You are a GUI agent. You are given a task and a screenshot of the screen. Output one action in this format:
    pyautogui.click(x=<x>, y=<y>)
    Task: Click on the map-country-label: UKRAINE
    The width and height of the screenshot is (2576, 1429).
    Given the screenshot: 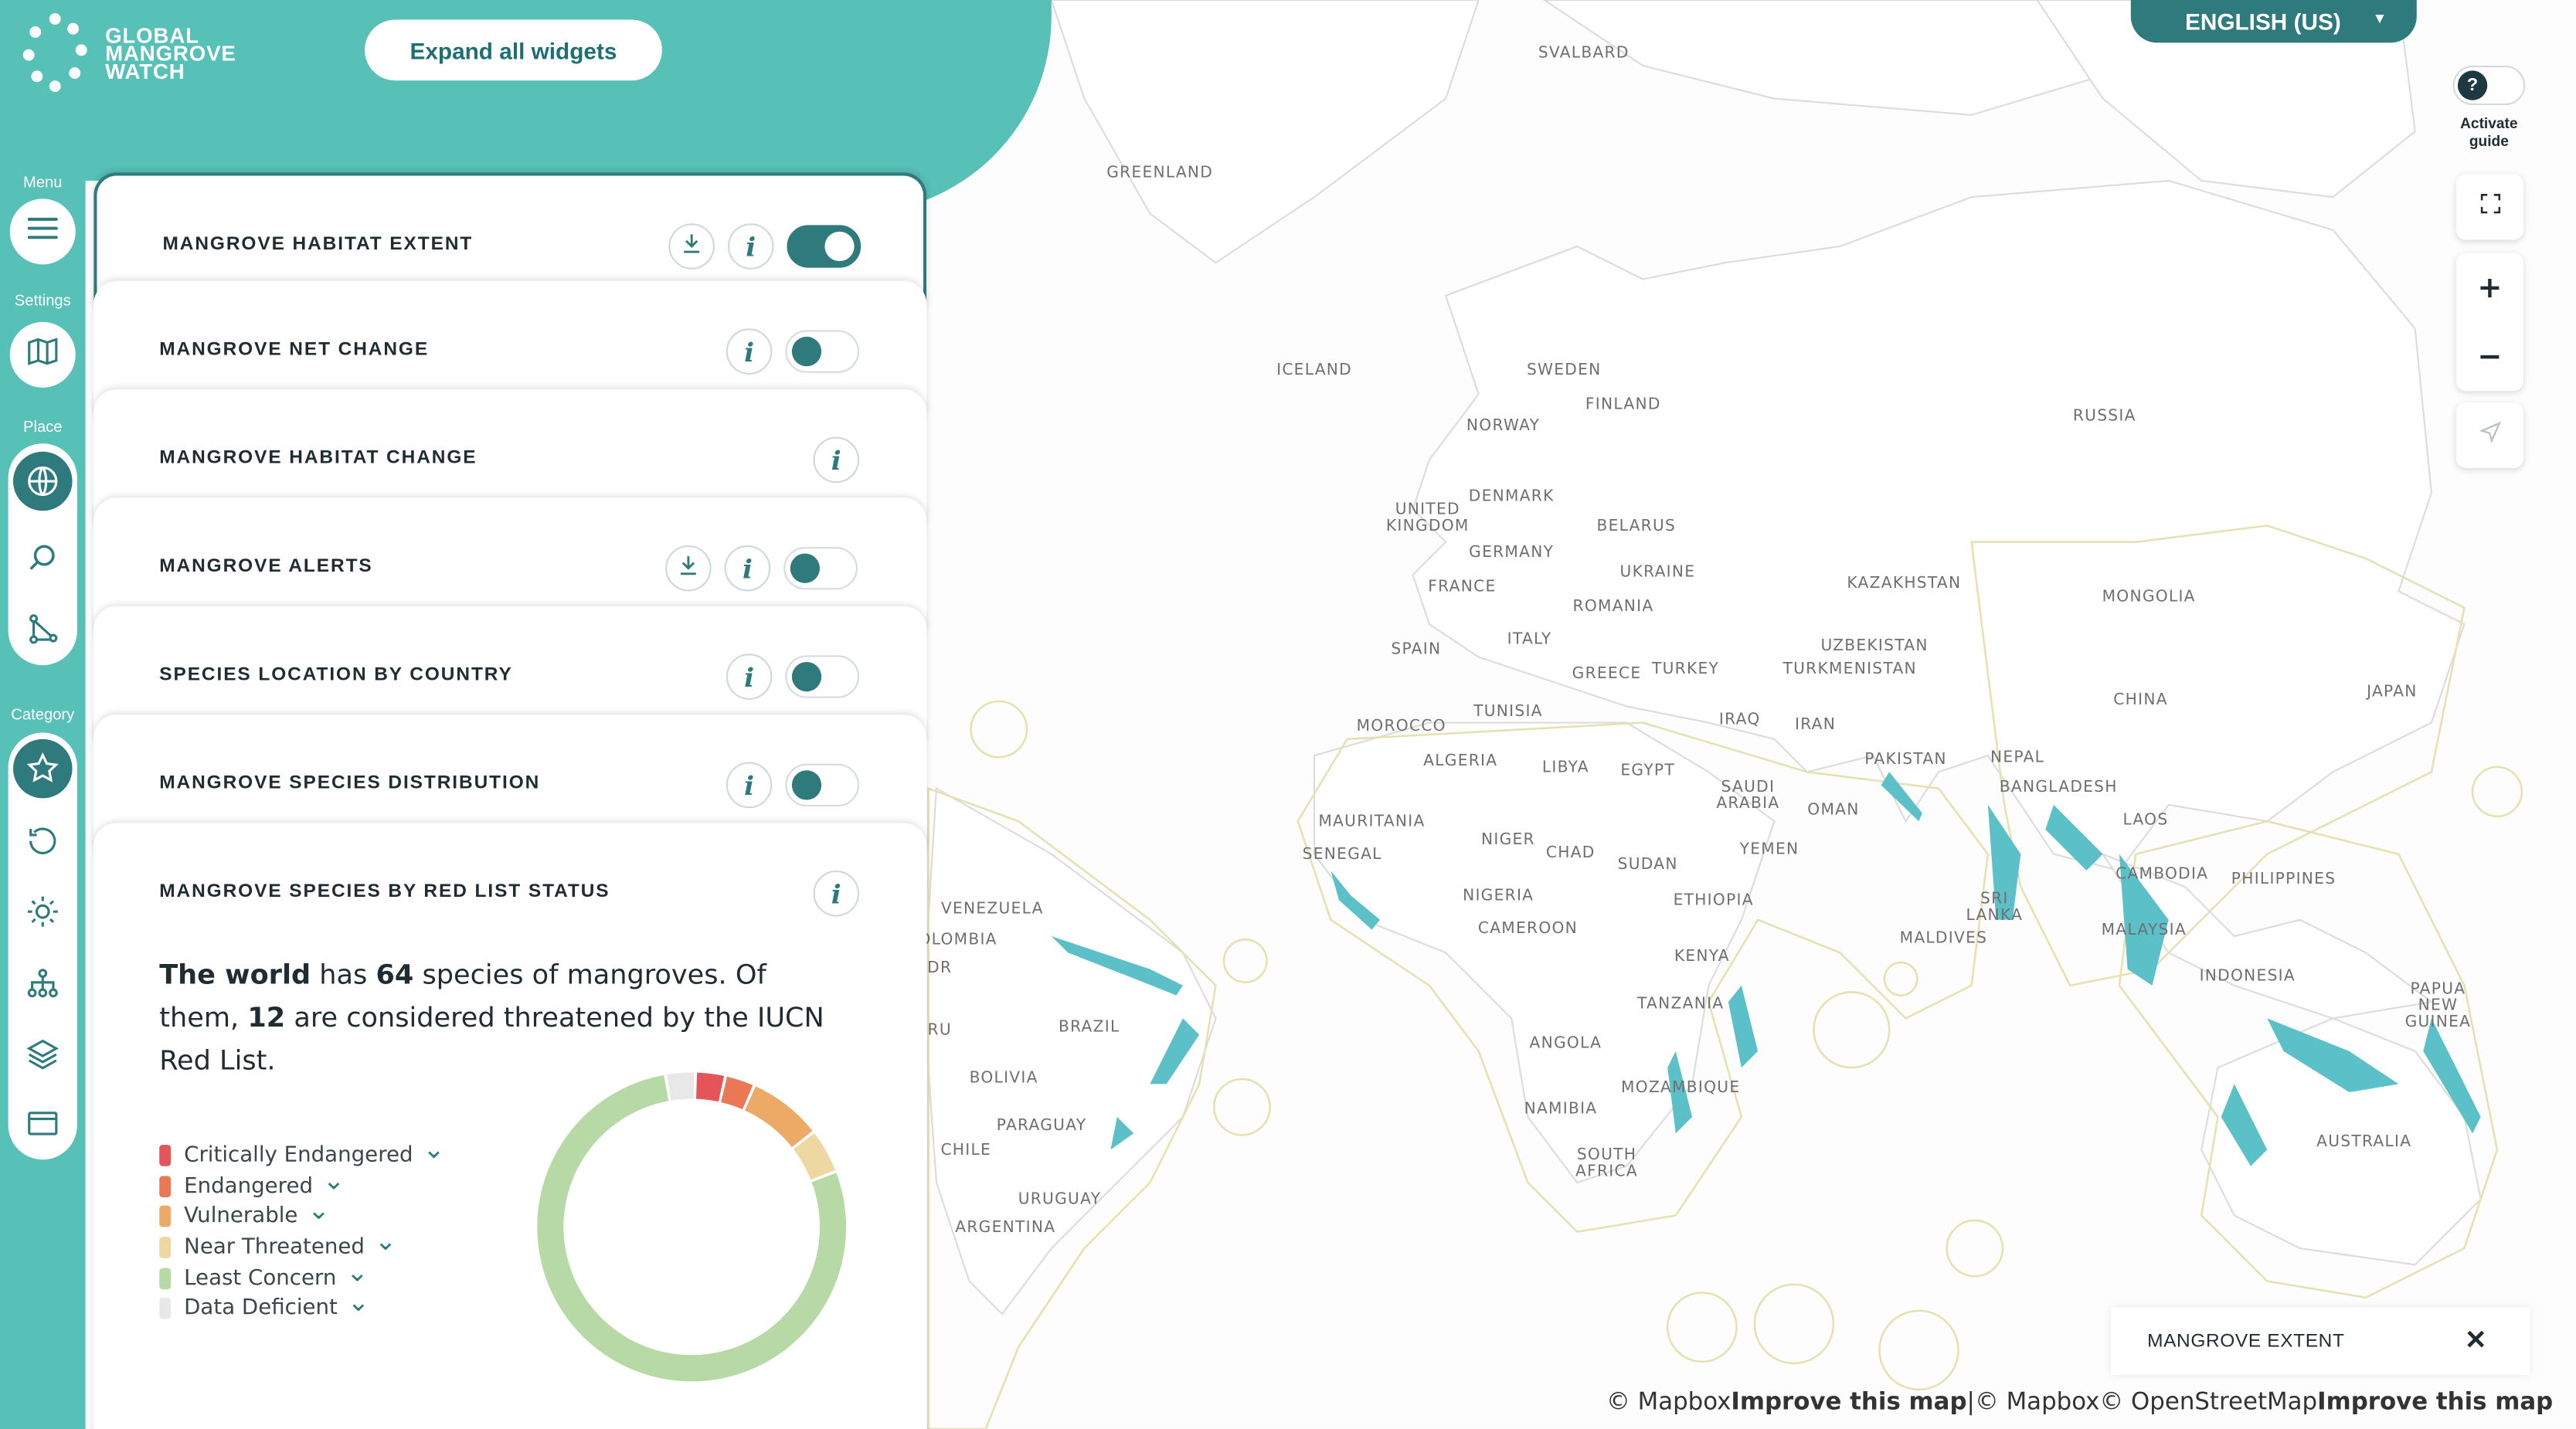 What is the action you would take?
    pyautogui.click(x=1658, y=571)
    